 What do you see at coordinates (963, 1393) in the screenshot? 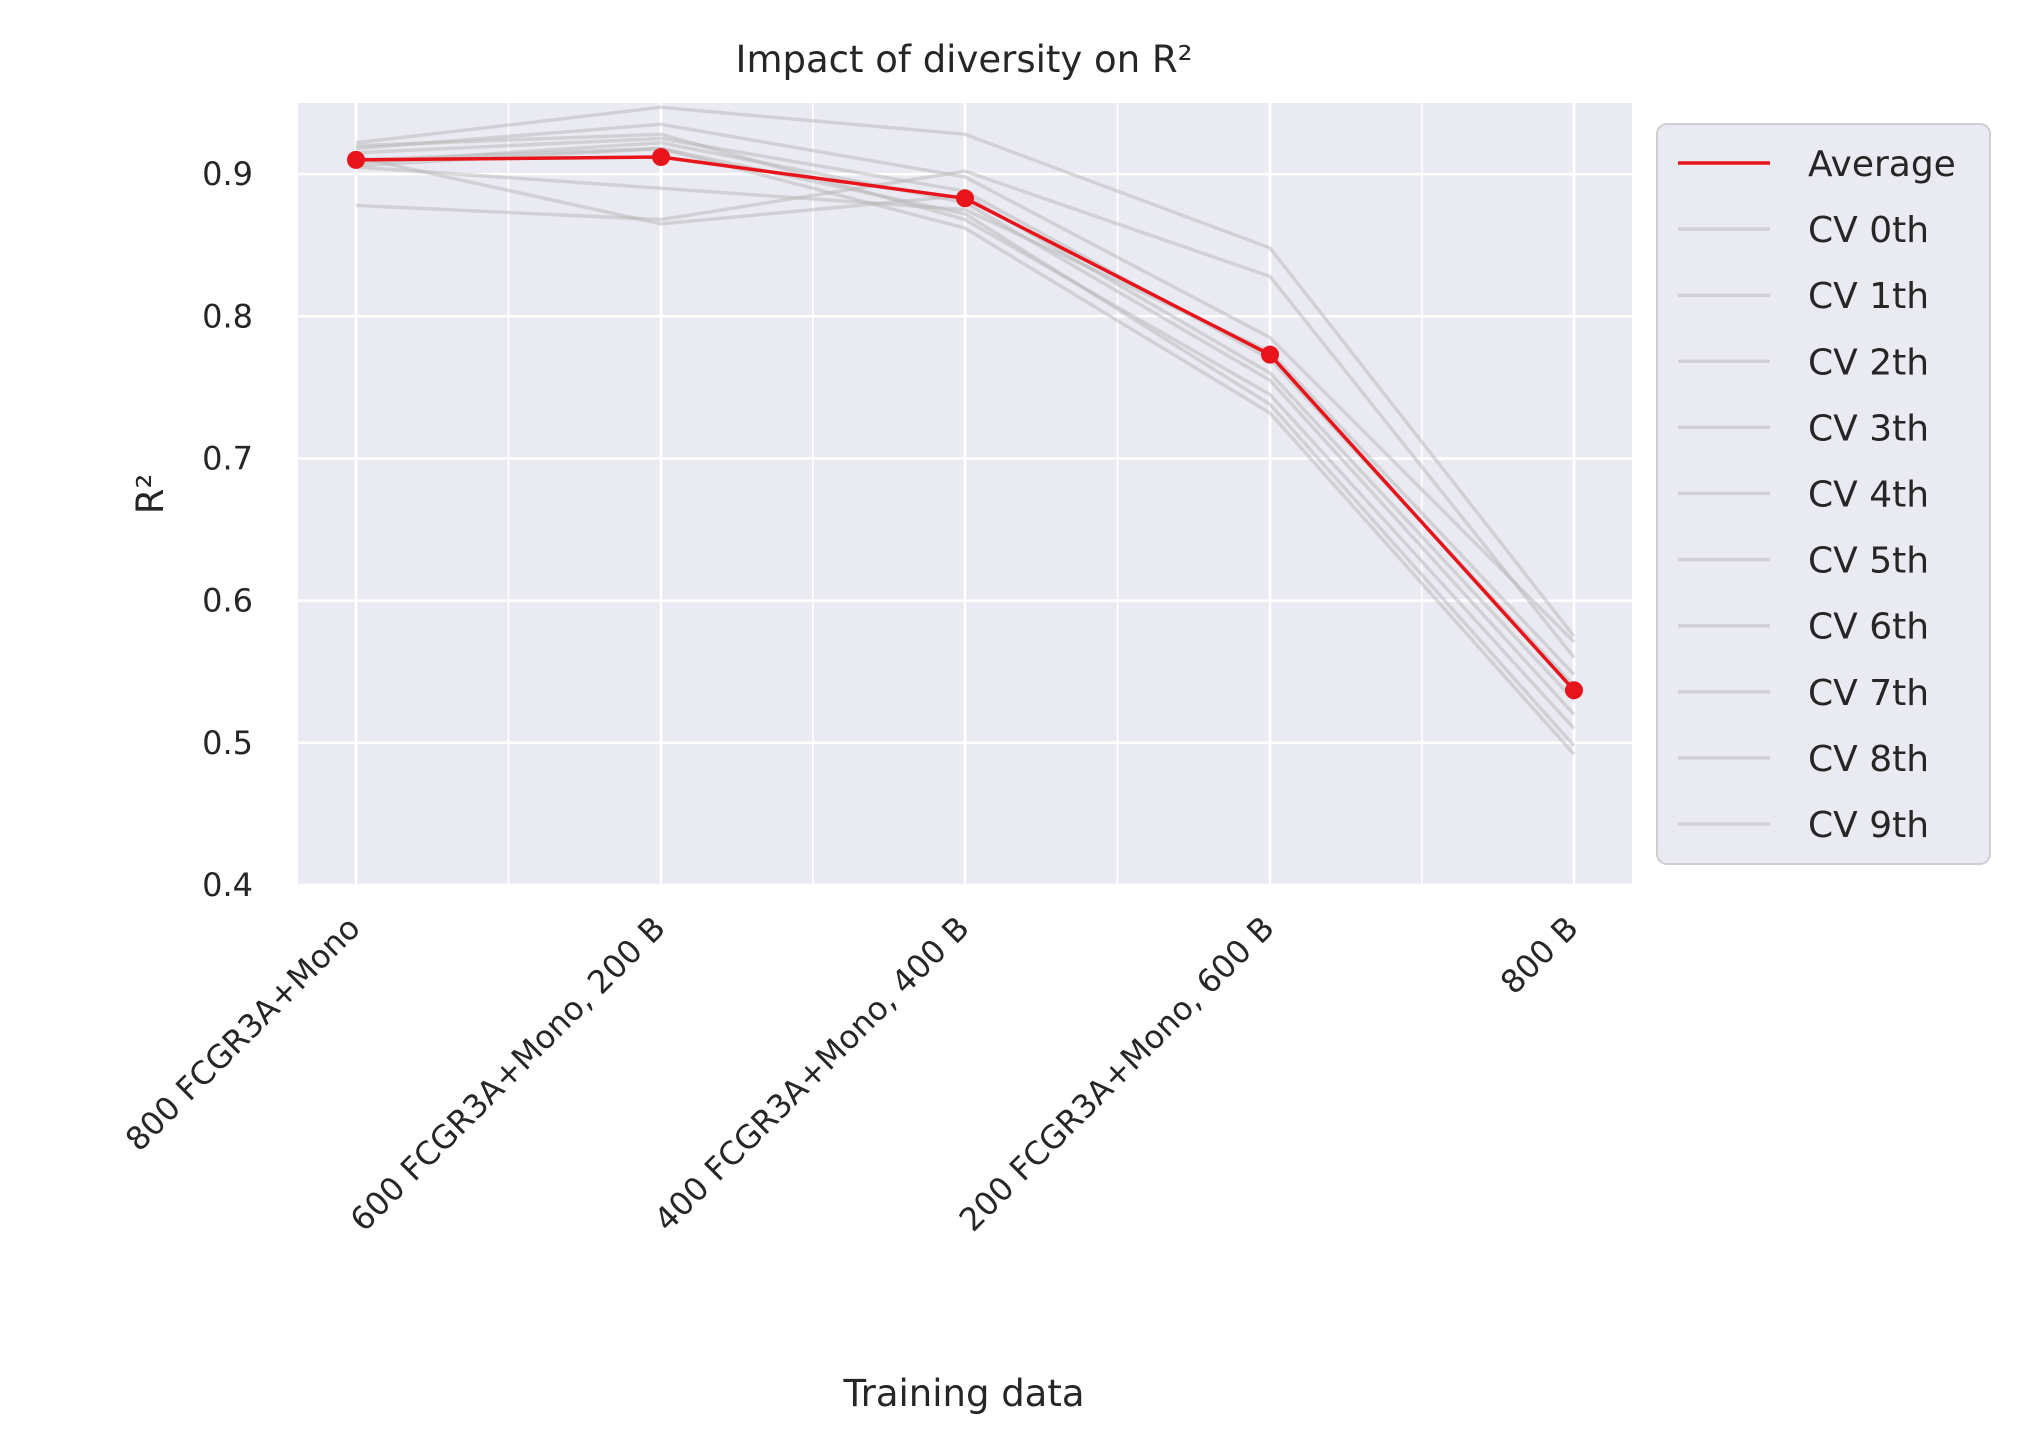
I see `x-axis-title: Training data` at bounding box center [963, 1393].